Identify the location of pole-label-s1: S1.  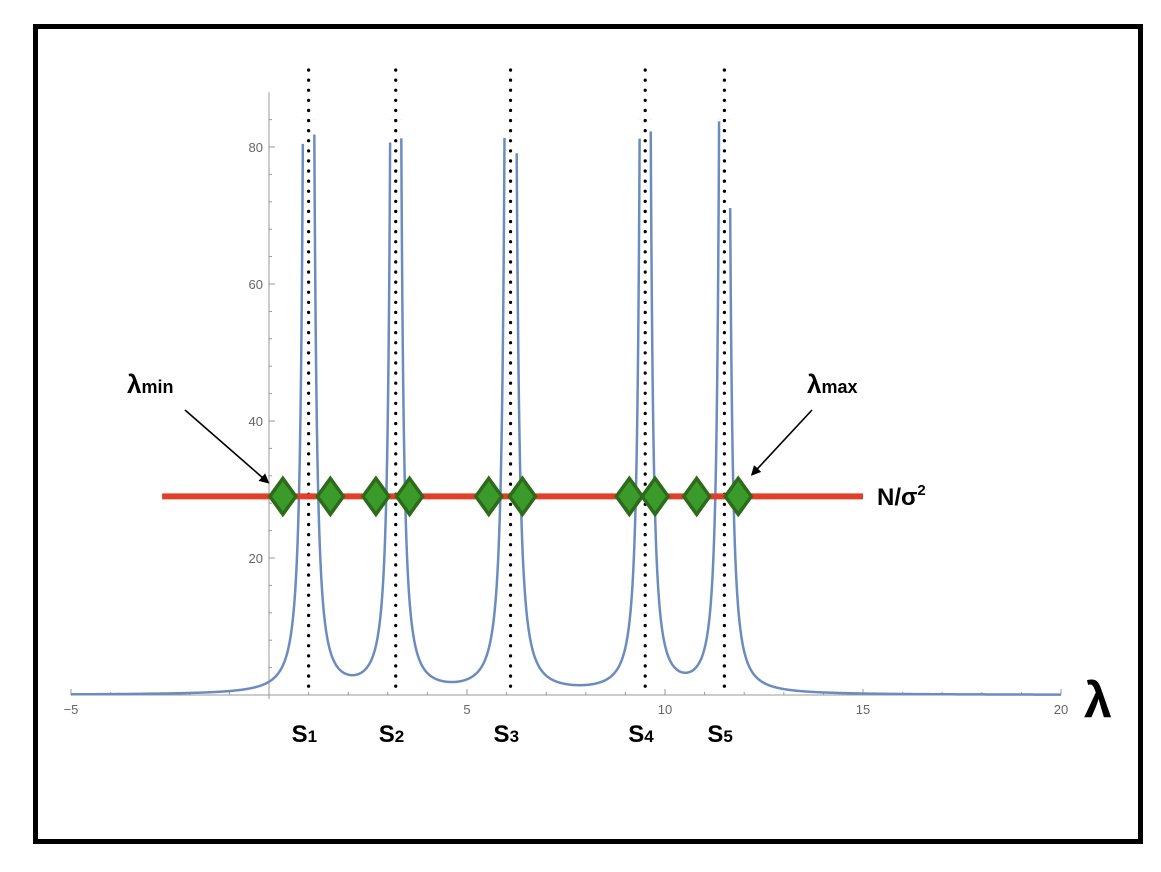
(304, 734).